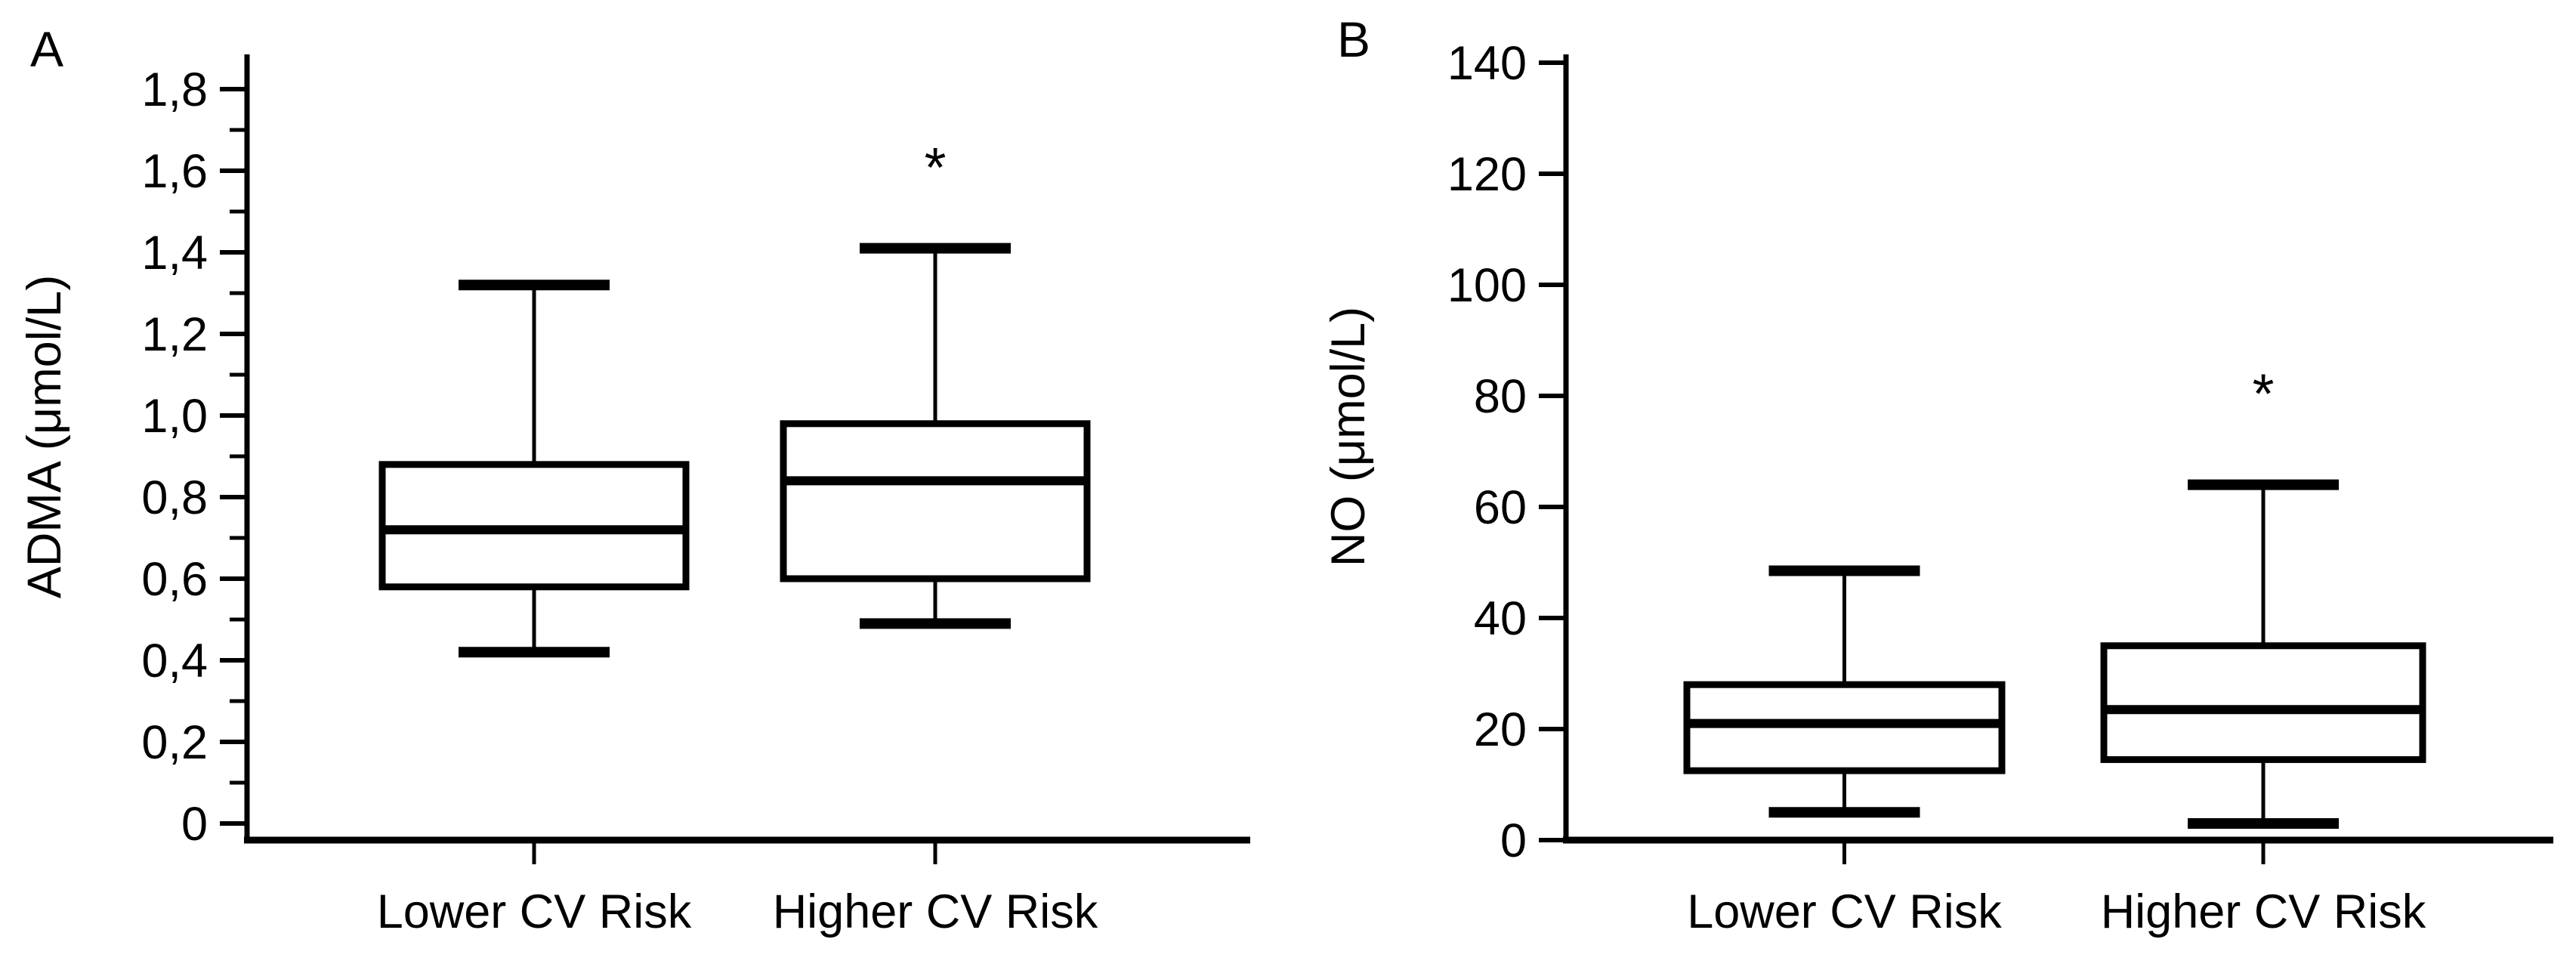  Describe the element at coordinates (1348, 437) in the screenshot. I see `y-axis-title: NO (μmol/L)` at that location.